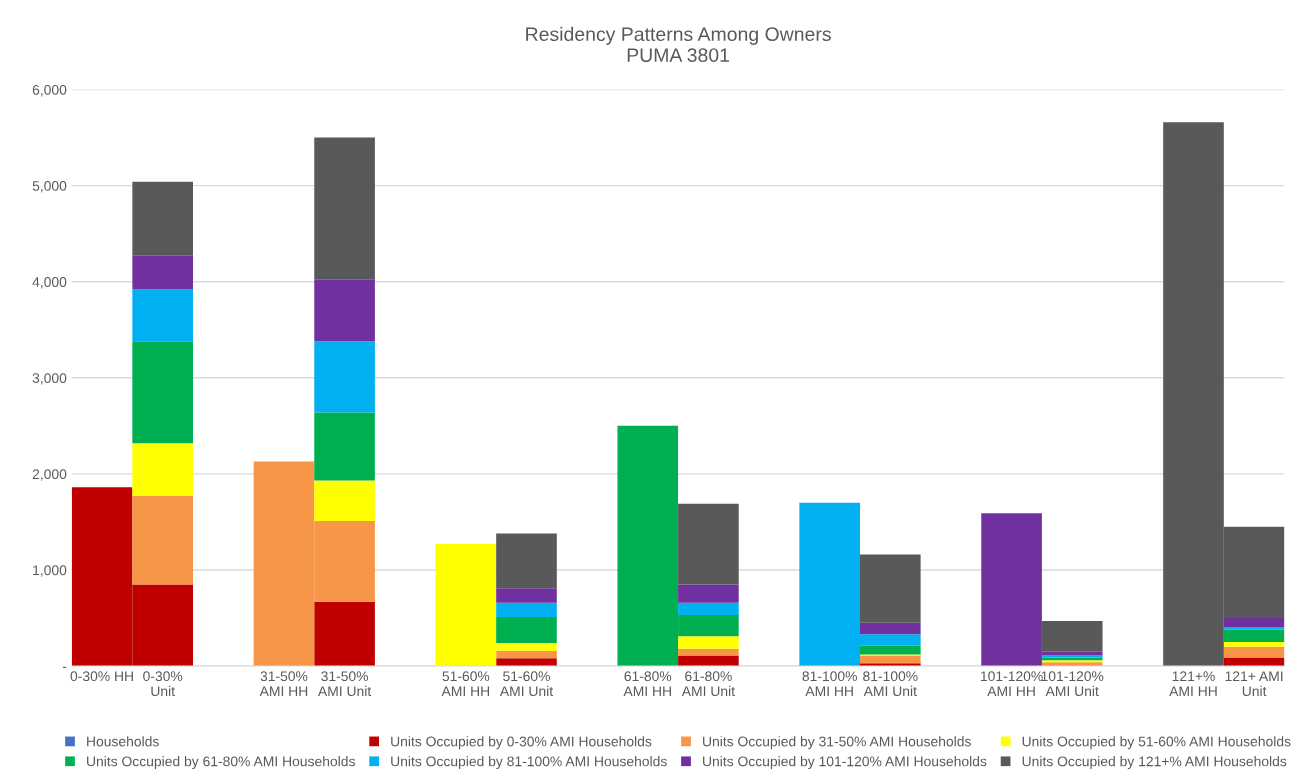 Image resolution: width=1304 pixels, height=779 pixels. I want to click on legend-label: Units Occupied by 0-30% AMI Households, so click(521, 743).